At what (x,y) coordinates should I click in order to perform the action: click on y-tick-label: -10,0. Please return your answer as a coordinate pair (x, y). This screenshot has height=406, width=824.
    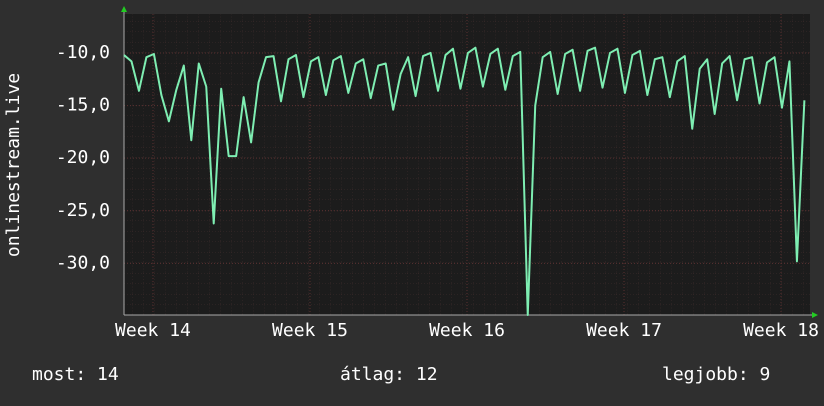
    Looking at the image, I should click on (83, 52).